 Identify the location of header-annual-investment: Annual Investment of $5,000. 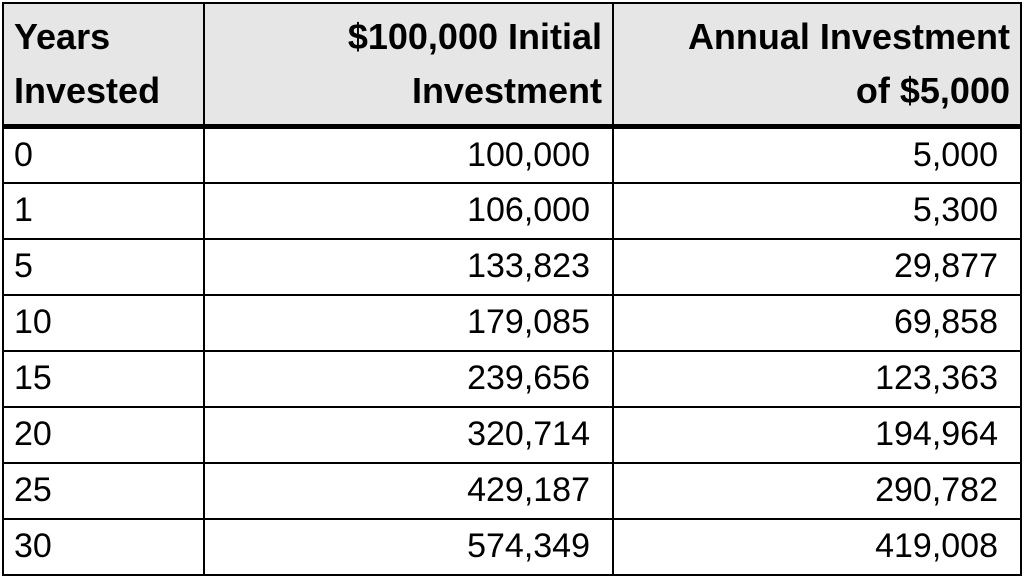
(817, 65).